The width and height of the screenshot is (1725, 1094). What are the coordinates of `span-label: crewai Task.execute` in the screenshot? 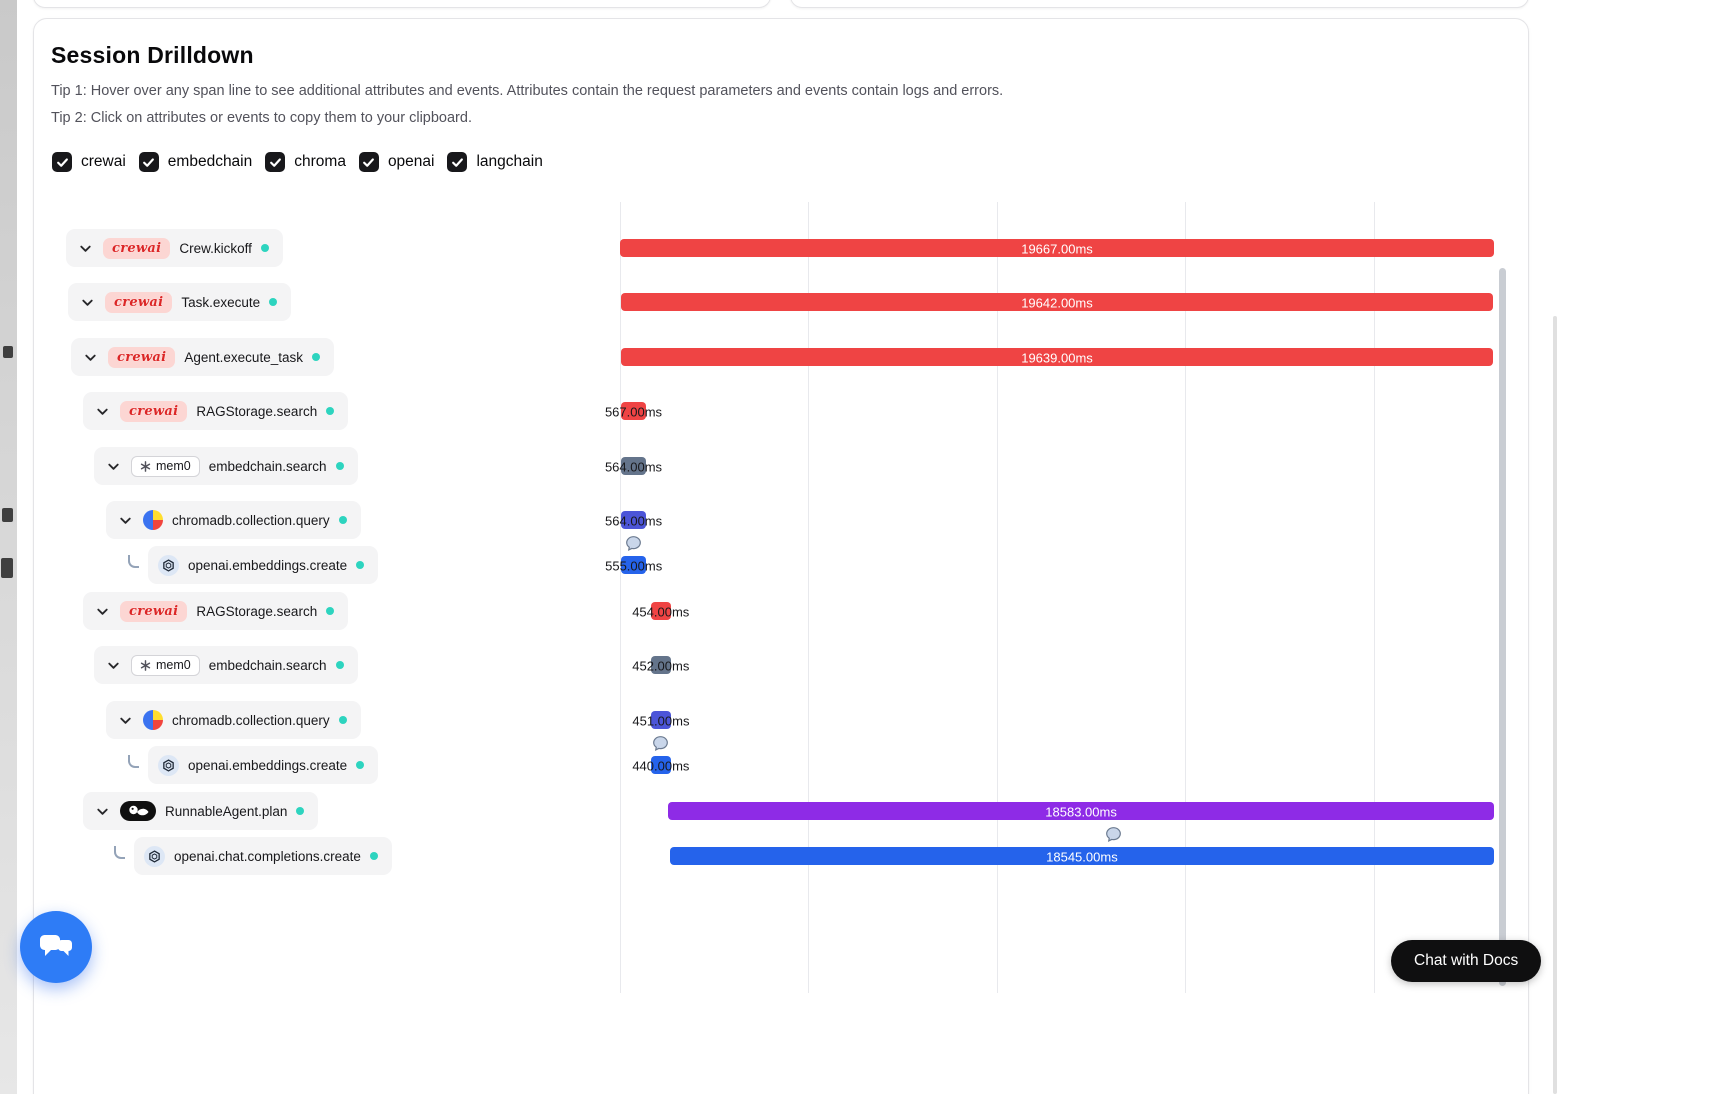 It's located at (180, 302).